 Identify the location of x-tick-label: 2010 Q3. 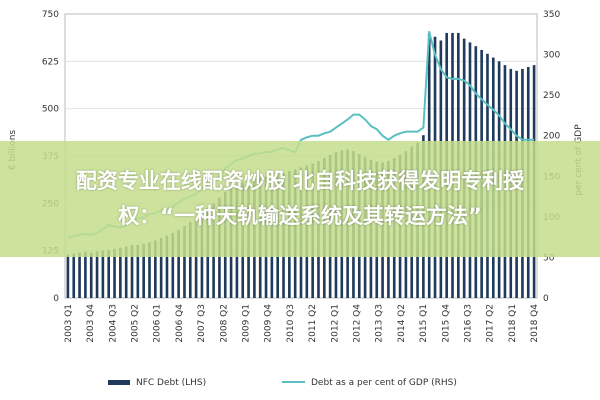
(291, 323).